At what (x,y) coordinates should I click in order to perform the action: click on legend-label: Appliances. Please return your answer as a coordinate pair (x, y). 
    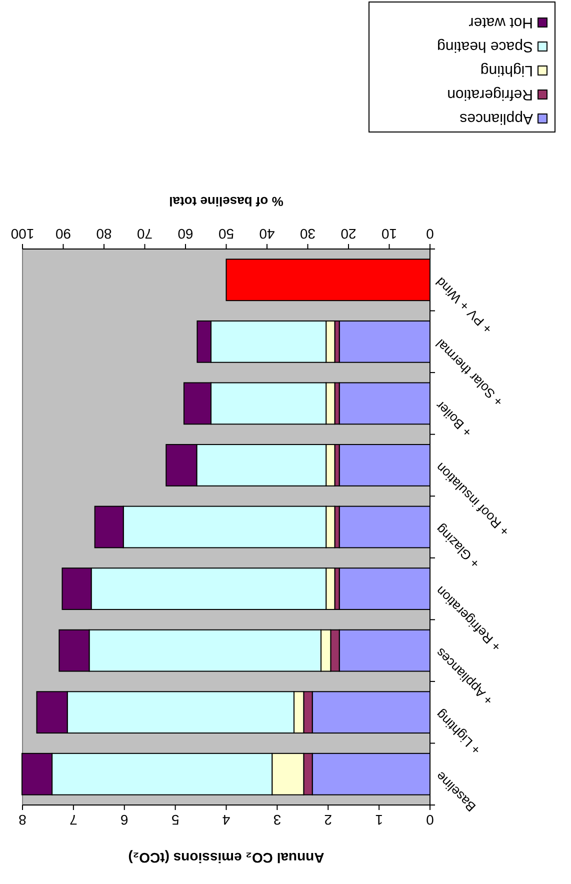
    Looking at the image, I should click on (496, 118).